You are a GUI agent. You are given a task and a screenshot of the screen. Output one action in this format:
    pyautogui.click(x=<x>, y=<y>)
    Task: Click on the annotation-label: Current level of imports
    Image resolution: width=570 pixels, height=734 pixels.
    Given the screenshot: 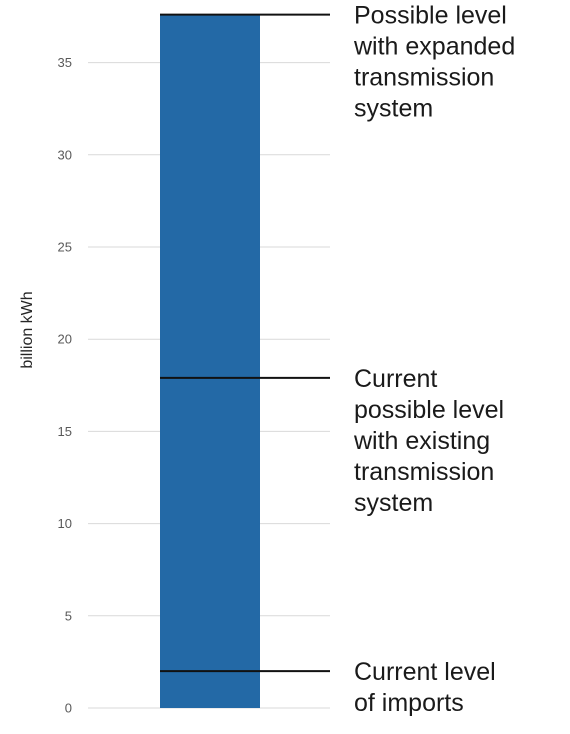 What is the action you would take?
    pyautogui.click(x=425, y=687)
    